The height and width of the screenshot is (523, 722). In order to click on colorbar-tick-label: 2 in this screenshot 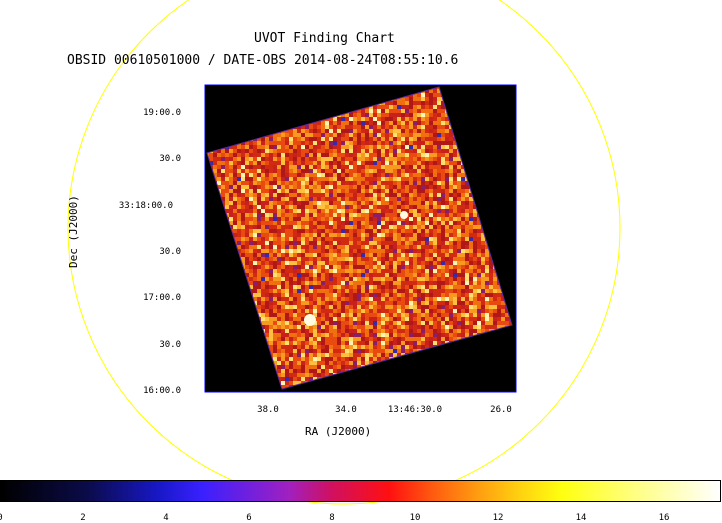, I will do `click(83, 518)`.